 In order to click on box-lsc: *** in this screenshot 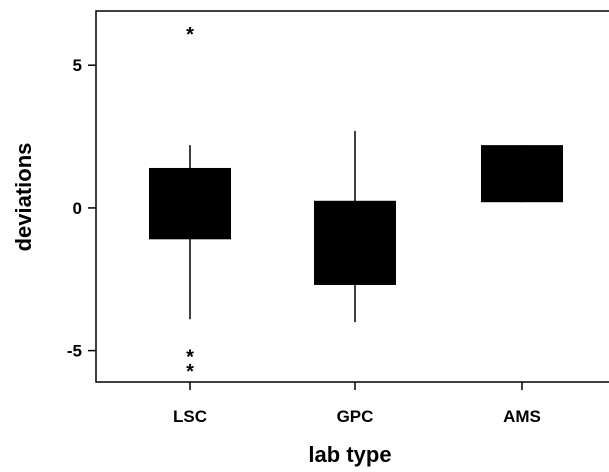, I will do `click(190, 203)`.